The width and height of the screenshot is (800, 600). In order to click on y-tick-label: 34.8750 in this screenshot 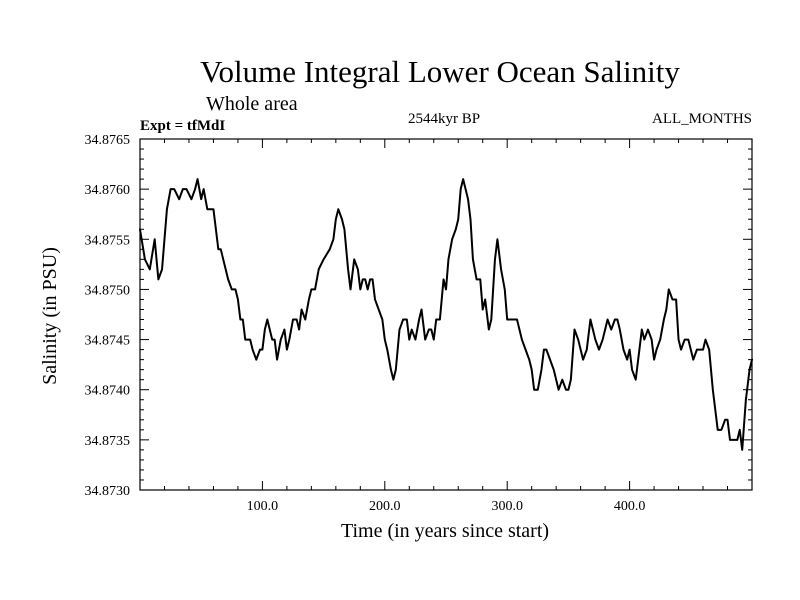, I will do `click(108, 290)`.